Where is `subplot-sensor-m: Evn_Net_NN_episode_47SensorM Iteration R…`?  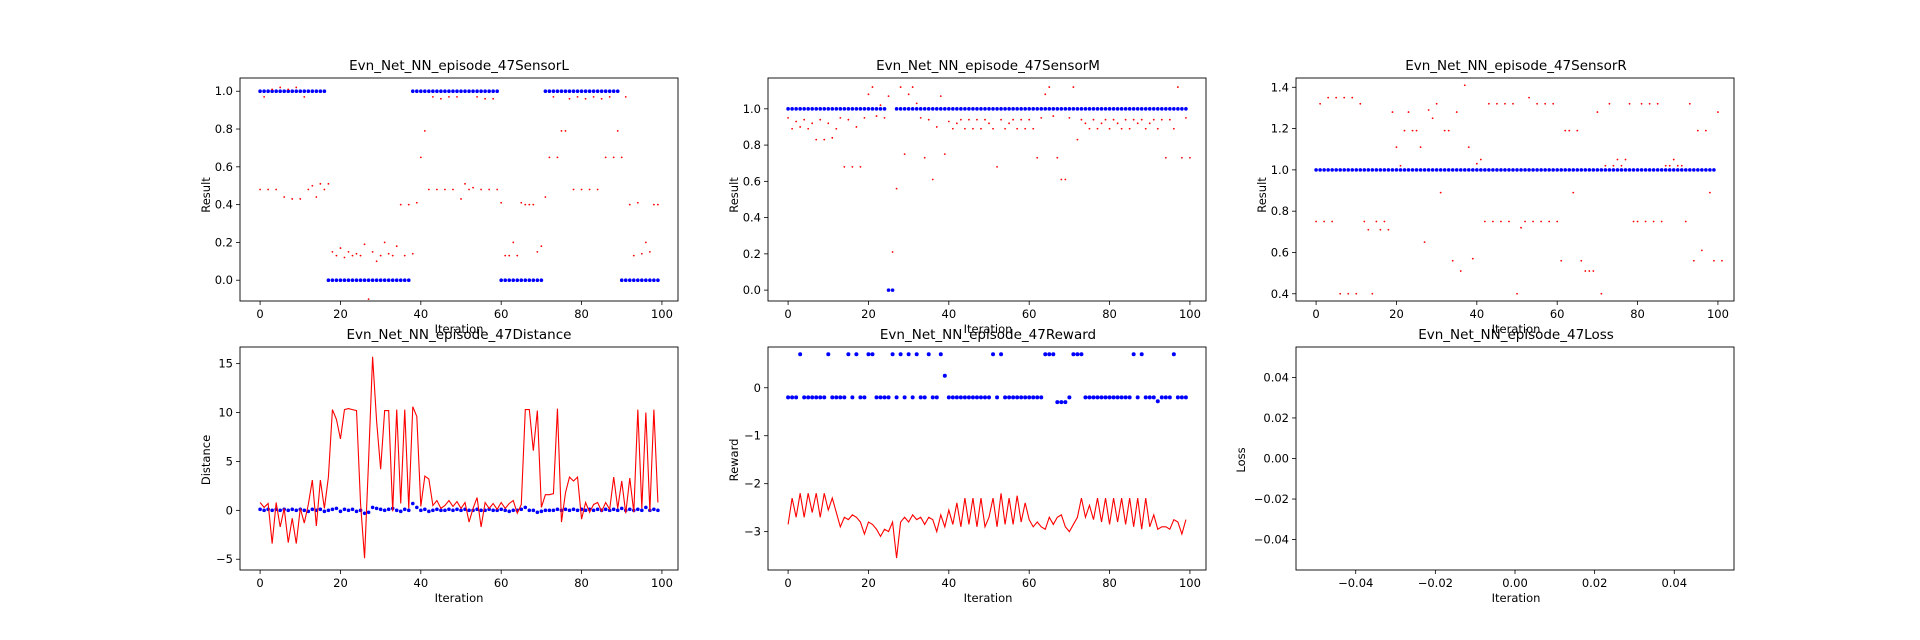 subplot-sensor-m: Evn_Net_NN_episode_47SensorM Iteration R… is located at coordinates (913, 197).